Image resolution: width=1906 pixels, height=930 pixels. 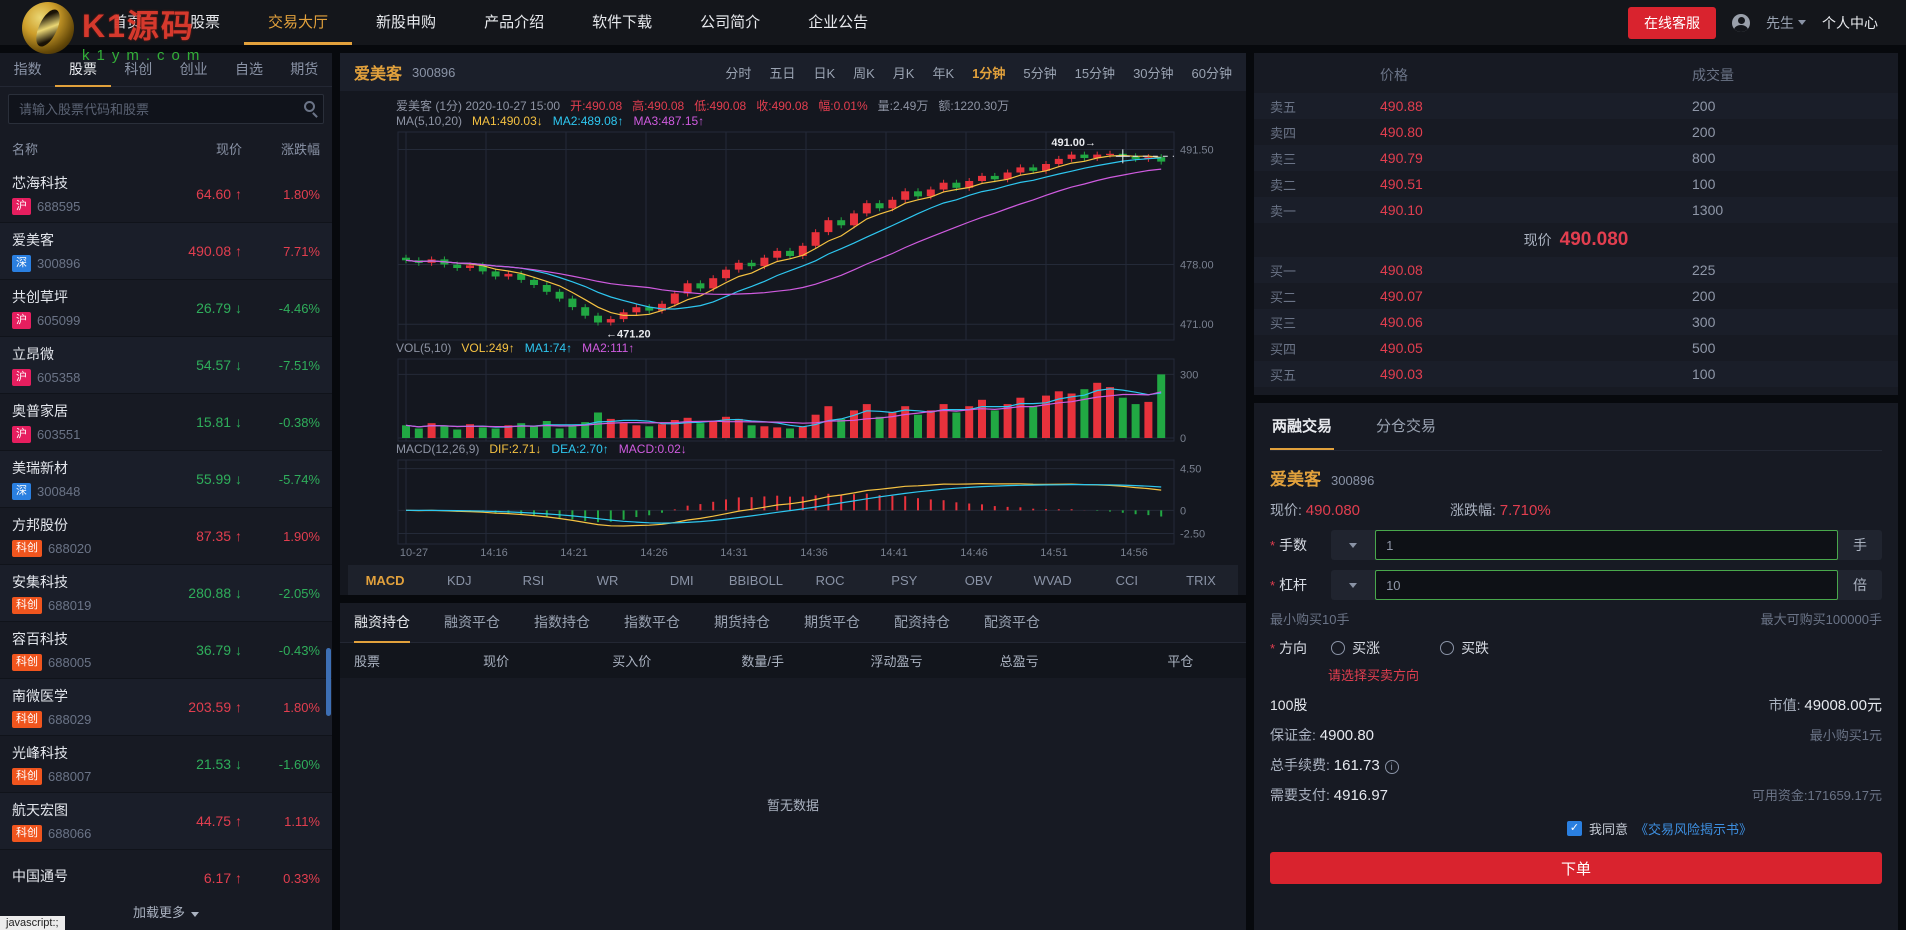 What do you see at coordinates (622, 22) in the screenshot?
I see `nav-item-5: 软件下载` at bounding box center [622, 22].